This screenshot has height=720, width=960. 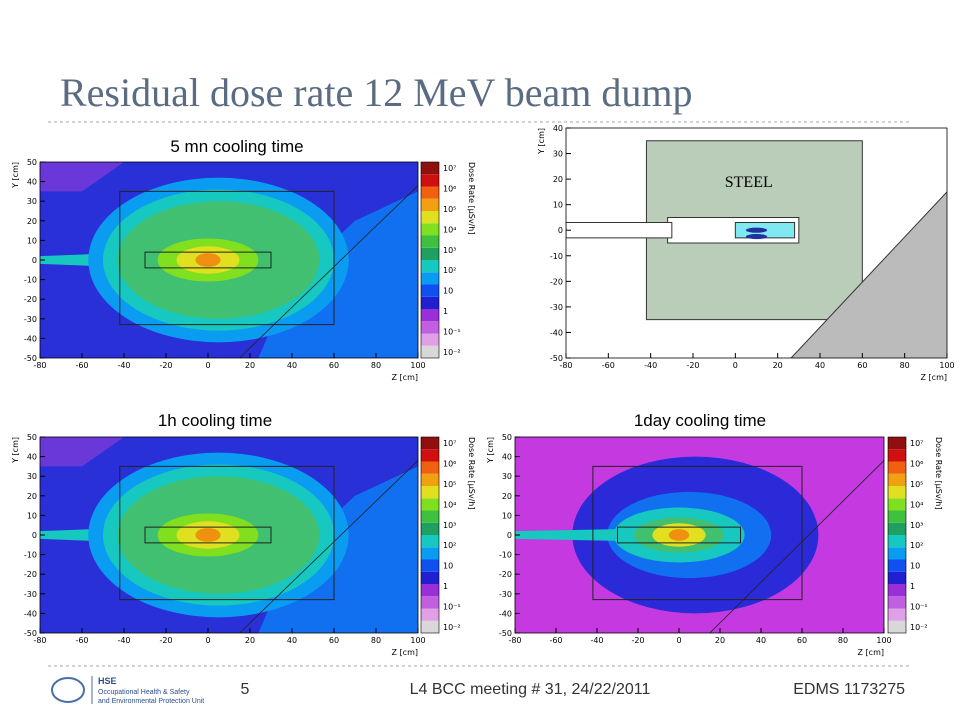 I want to click on annotation: STEEL, so click(x=749, y=182).